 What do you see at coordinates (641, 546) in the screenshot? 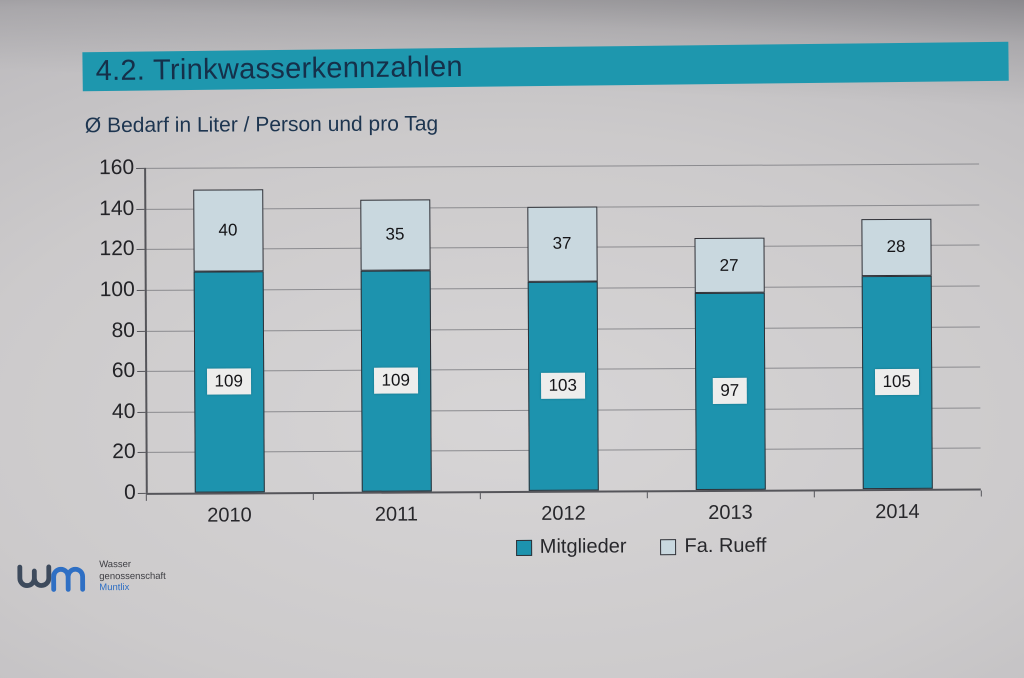
I see `chart-legend: Mitglieder Fa. Rueff` at bounding box center [641, 546].